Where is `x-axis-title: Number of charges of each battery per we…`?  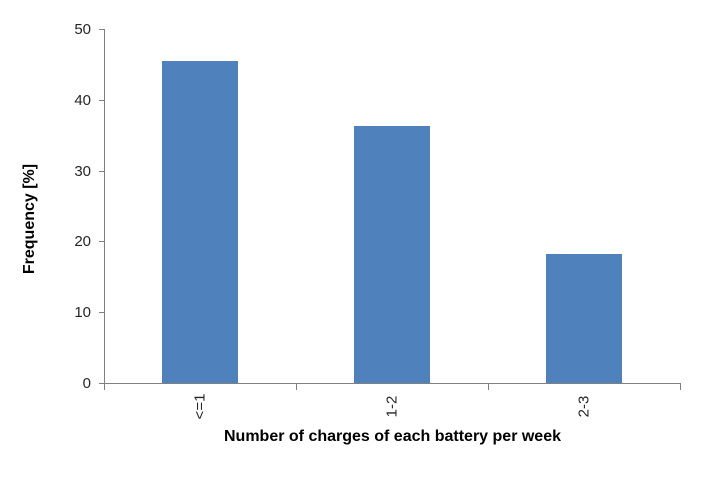
x-axis-title: Number of charges of each battery per we… is located at coordinates (392, 436).